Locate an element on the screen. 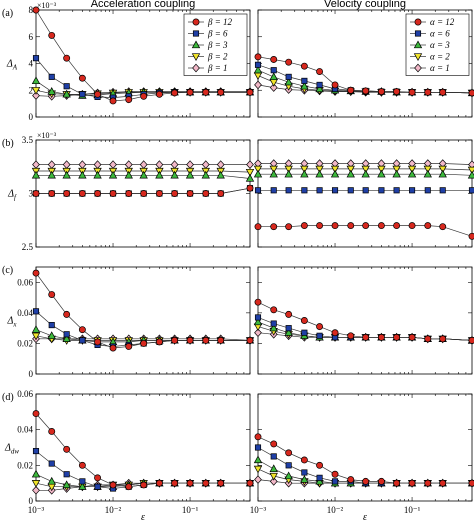  chart-panel-5: 0 0.02 0.04 0.06 (c) Δx is located at coordinates (128, 322).